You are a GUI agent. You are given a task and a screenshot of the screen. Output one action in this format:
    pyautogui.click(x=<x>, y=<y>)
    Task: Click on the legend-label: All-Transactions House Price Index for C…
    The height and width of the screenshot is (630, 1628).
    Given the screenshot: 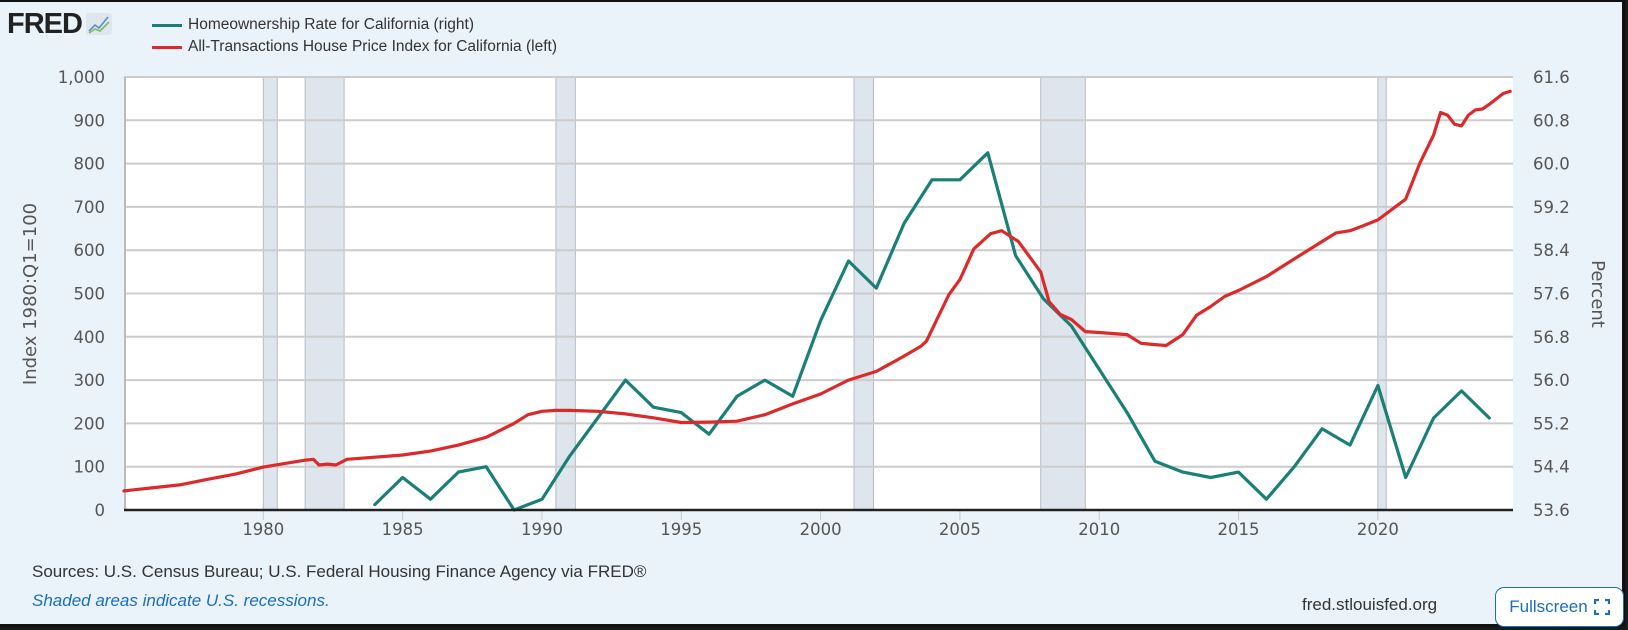 What is the action you would take?
    pyautogui.click(x=372, y=46)
    